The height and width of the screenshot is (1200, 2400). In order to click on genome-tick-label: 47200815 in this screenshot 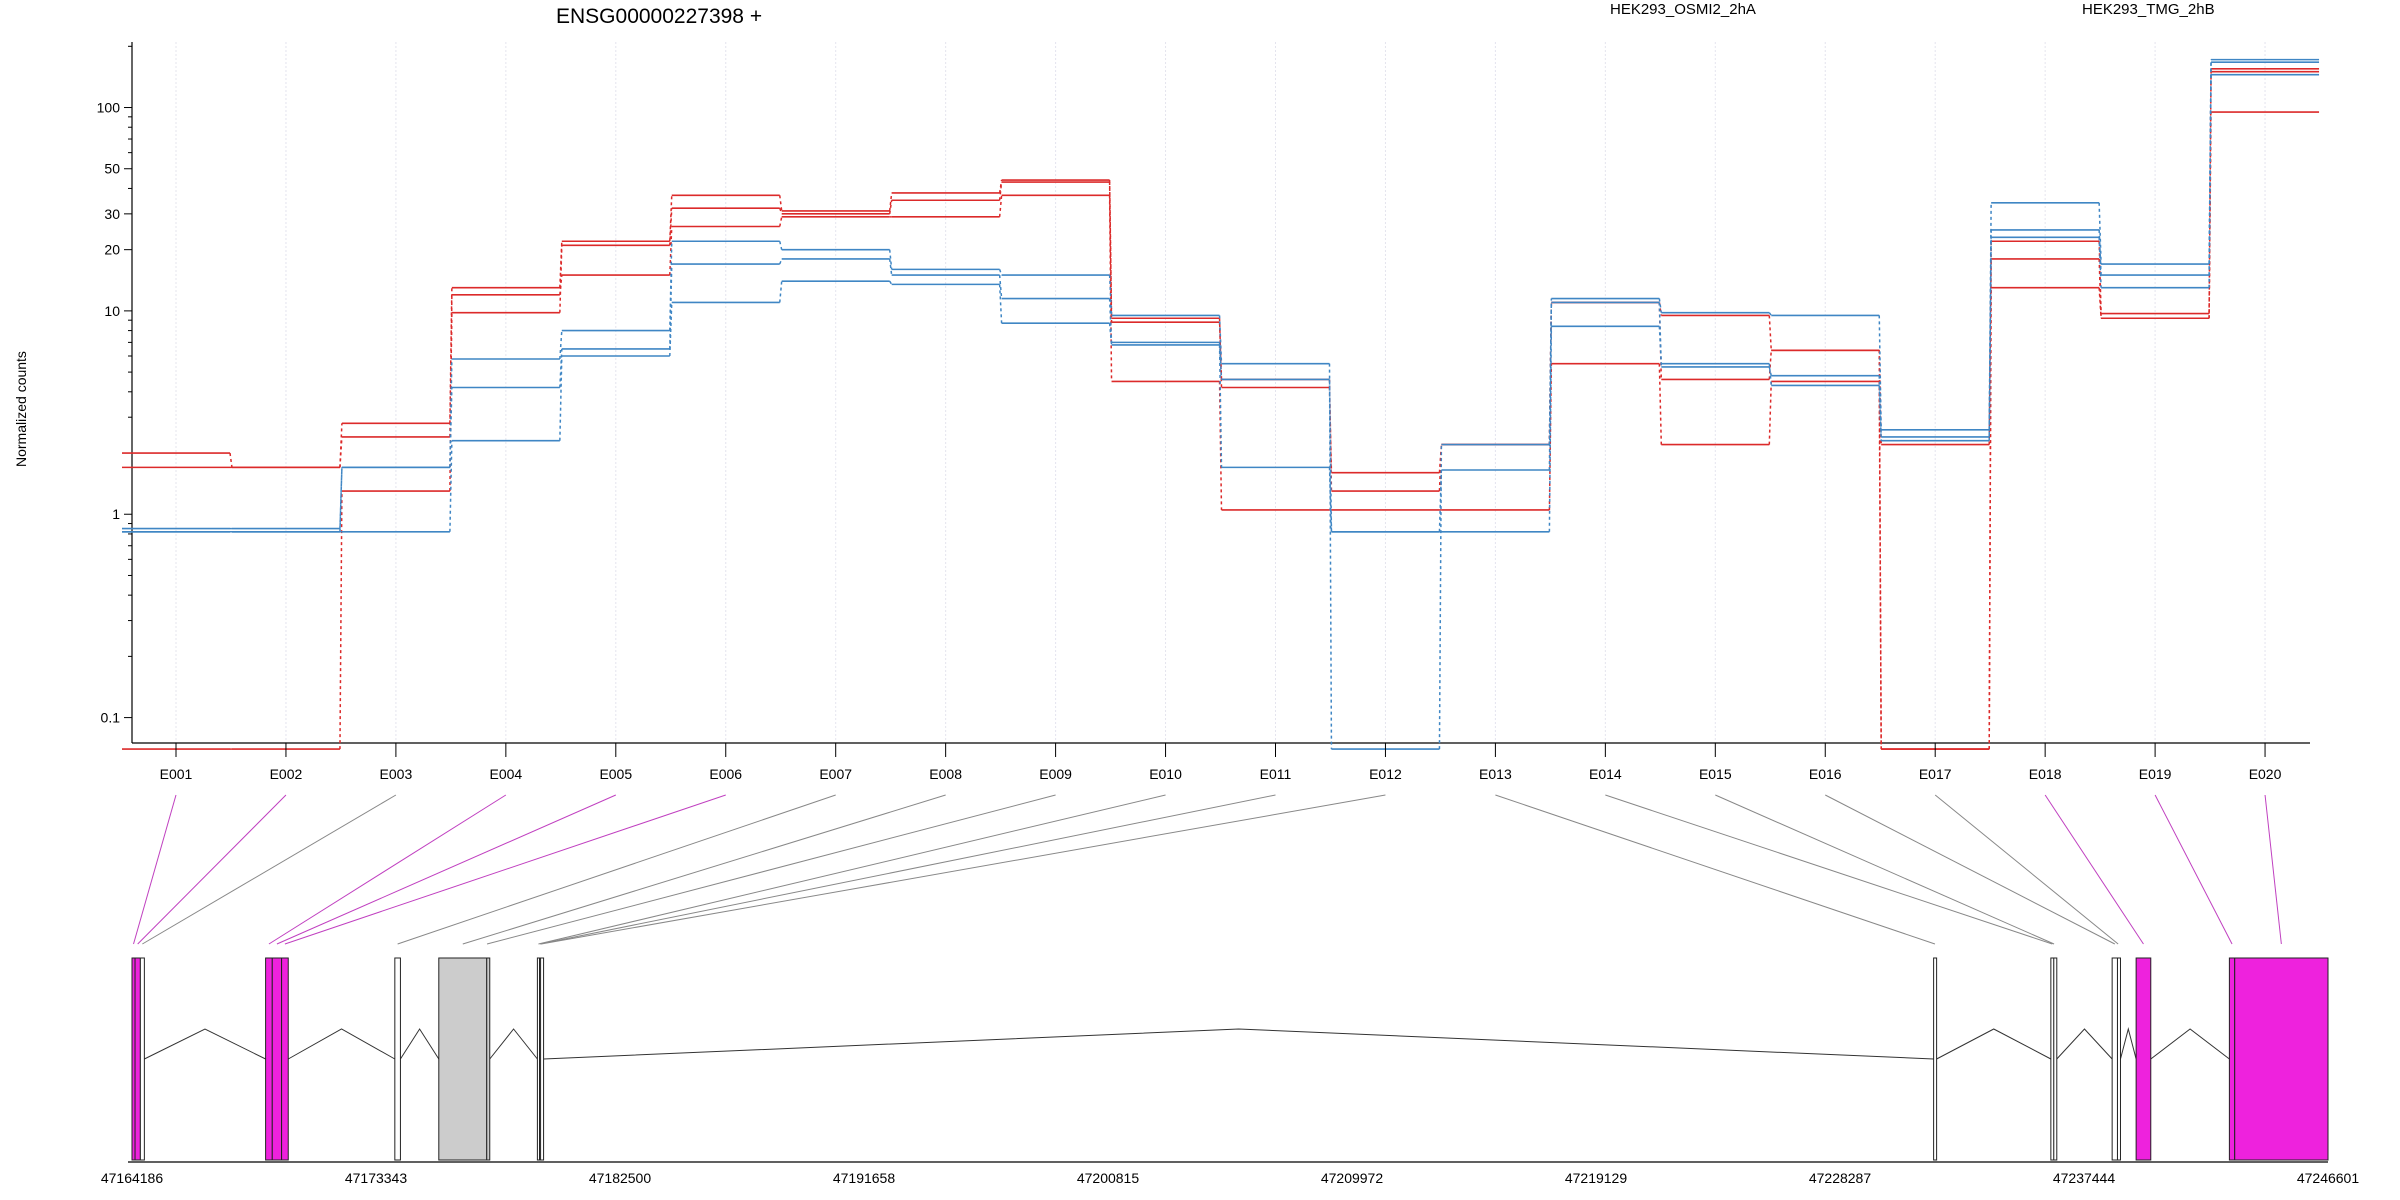, I will do `click(1108, 1178)`.